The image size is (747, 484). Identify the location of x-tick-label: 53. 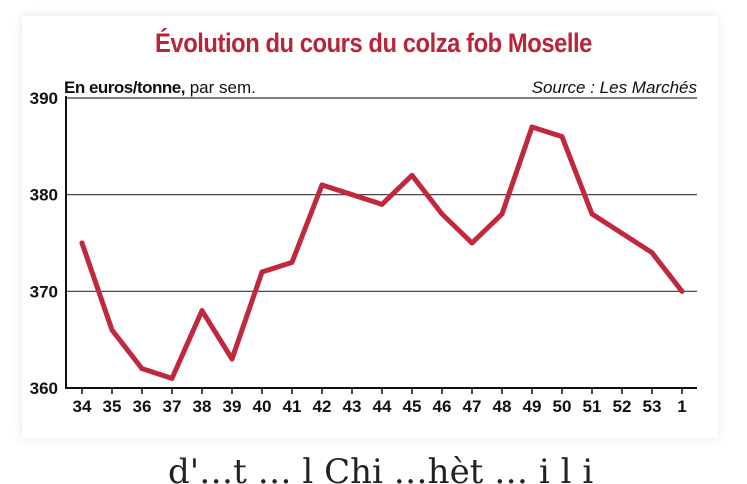
(652, 406).